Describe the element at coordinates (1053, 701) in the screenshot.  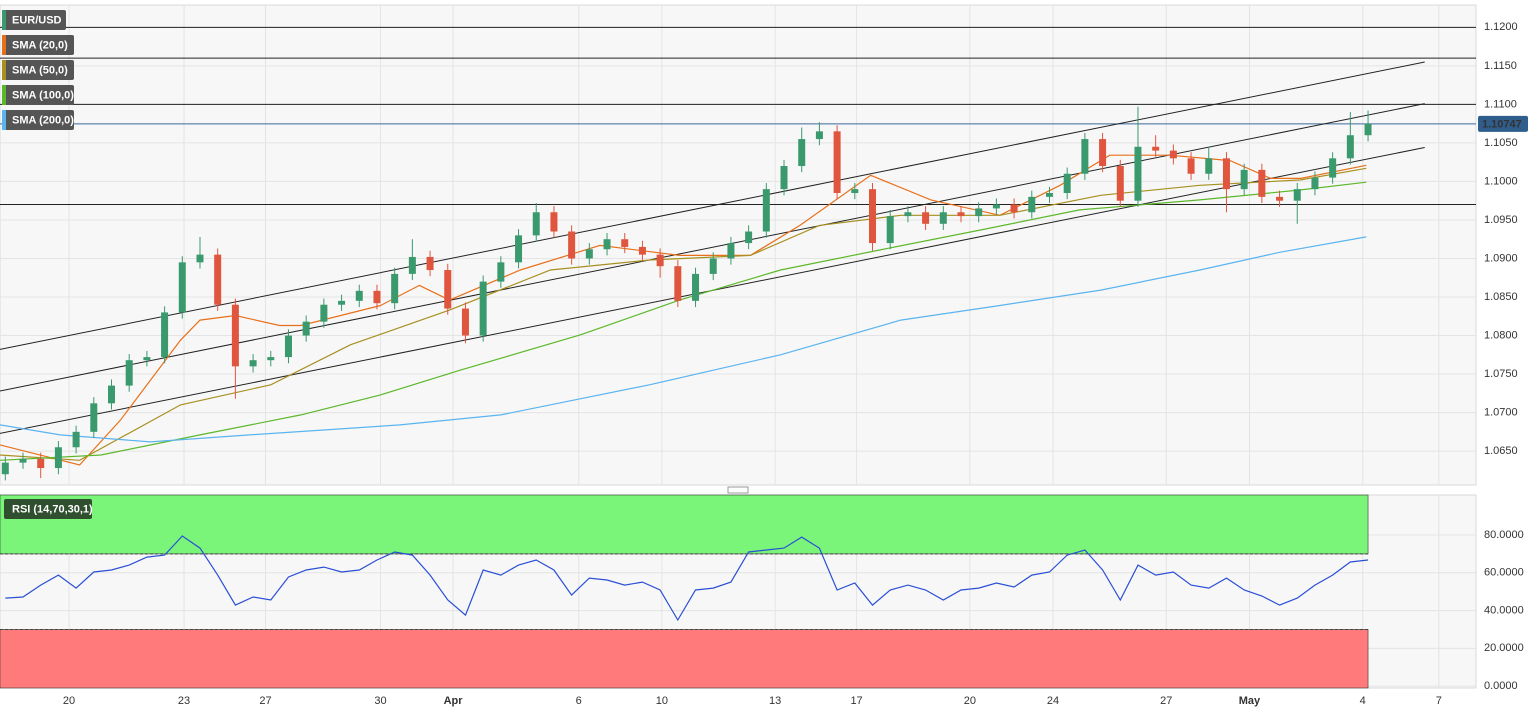
I see `x-tick-label: 24` at that location.